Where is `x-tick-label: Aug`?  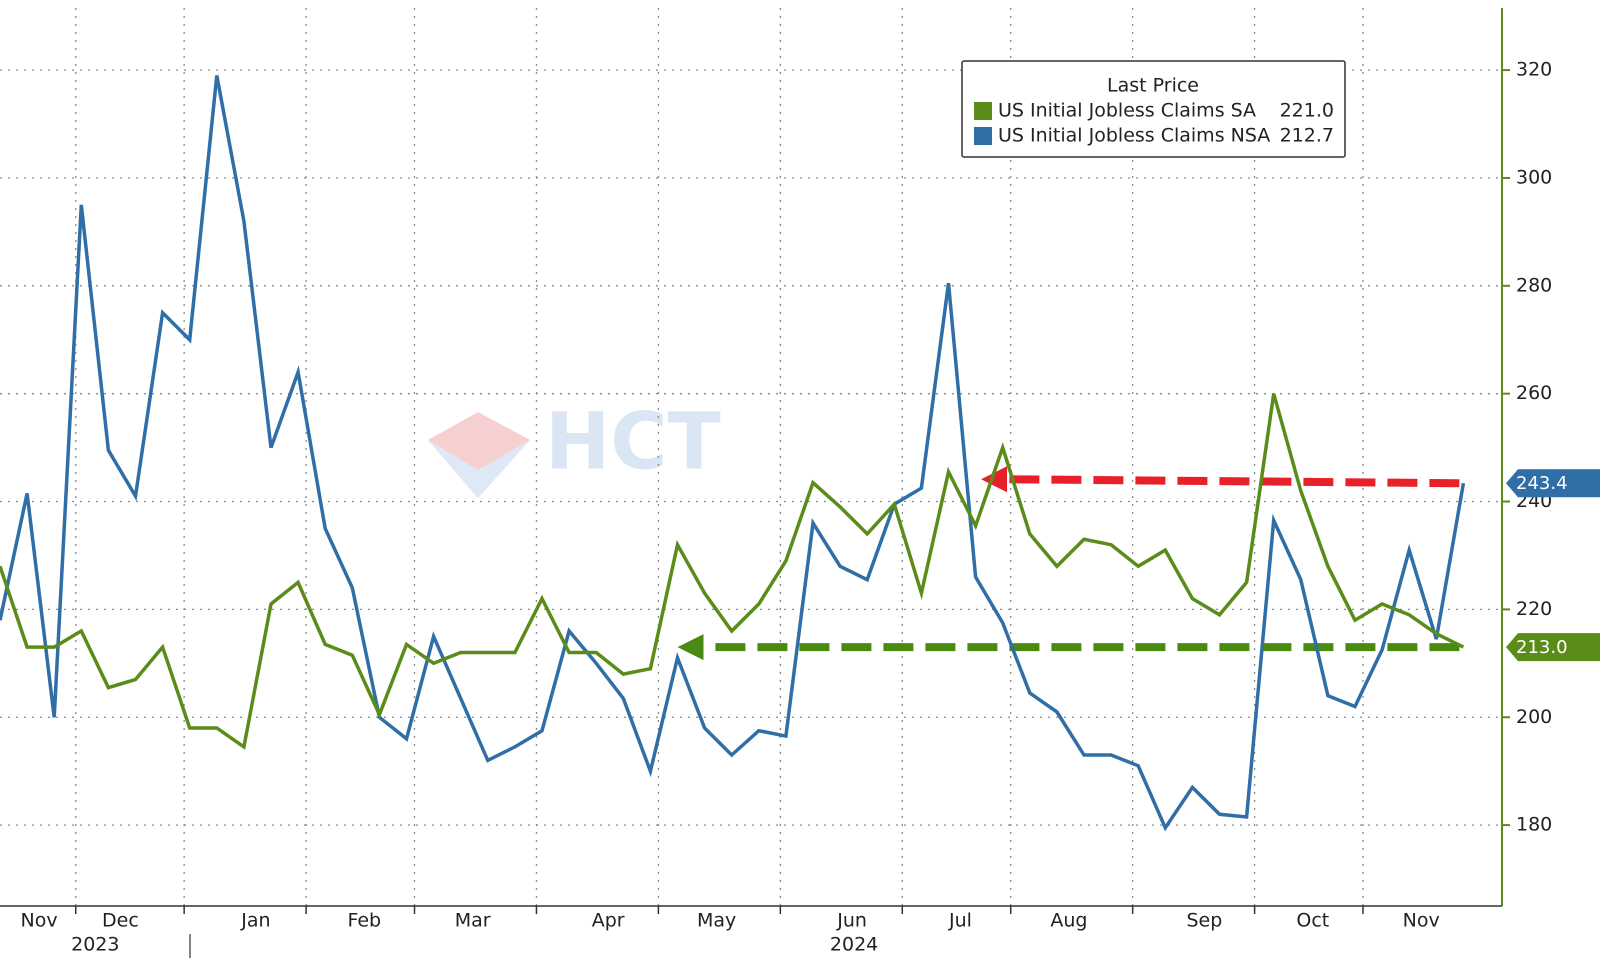 x-tick-label: Aug is located at coordinates (1068, 921).